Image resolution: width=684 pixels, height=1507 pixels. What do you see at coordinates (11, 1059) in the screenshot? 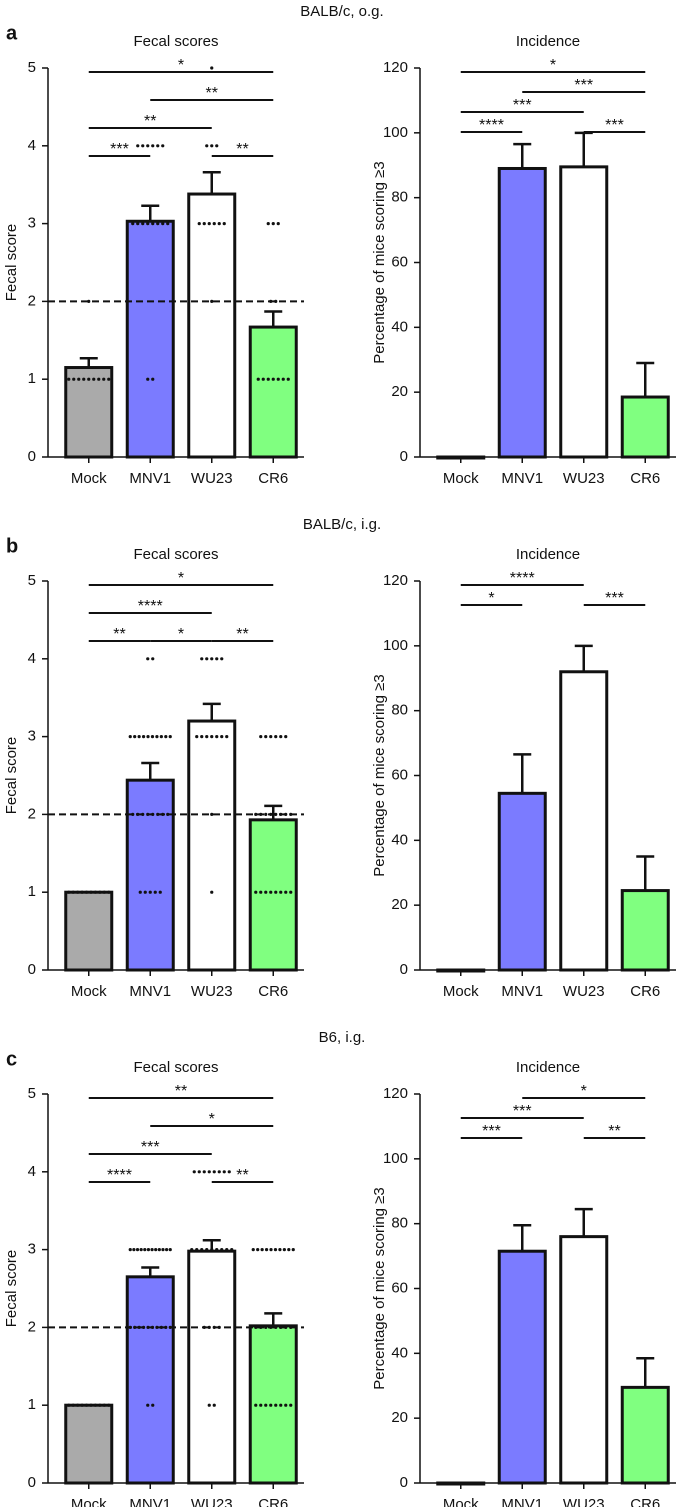
I see `panel-label: c` at bounding box center [11, 1059].